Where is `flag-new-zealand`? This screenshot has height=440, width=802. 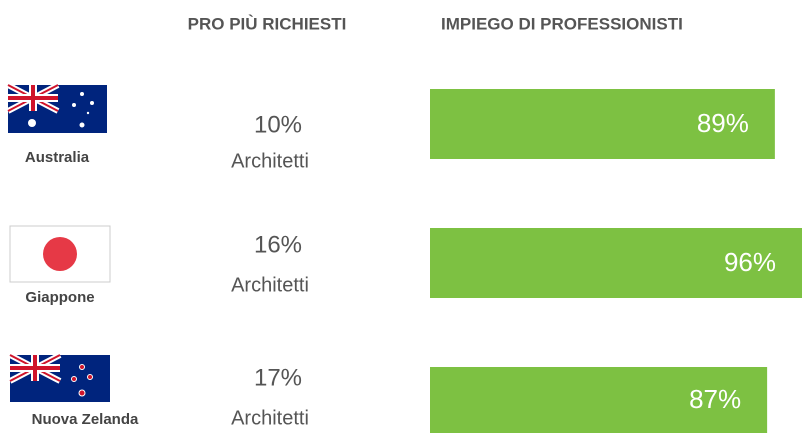 flag-new-zealand is located at coordinates (60, 378).